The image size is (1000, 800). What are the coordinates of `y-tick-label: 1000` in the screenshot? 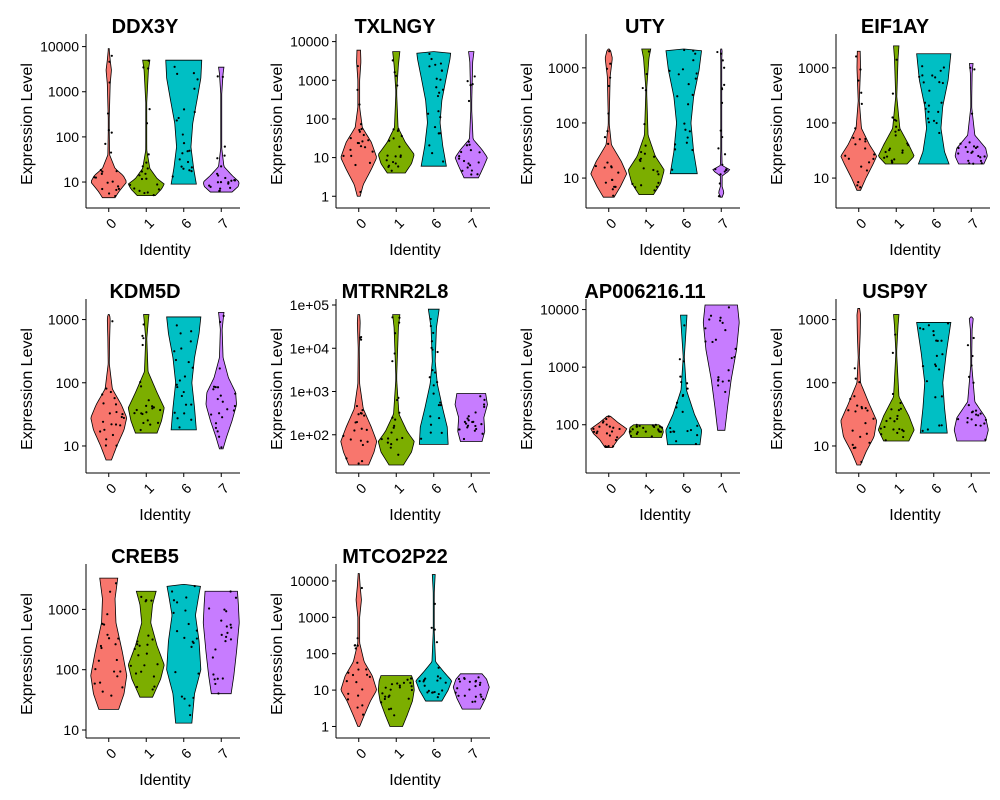 It's located at (563, 68).